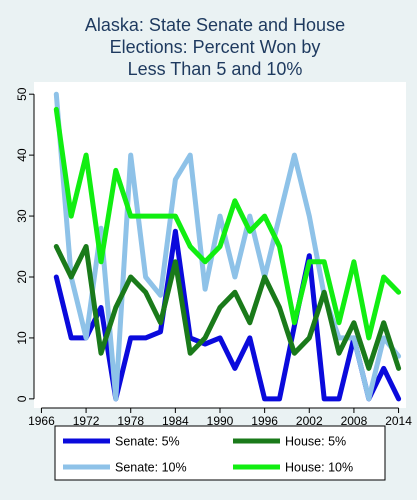 The image size is (417, 500). Describe the element at coordinates (25, 244) in the screenshot. I see `y-axis: 0 10 20 30 40 50` at that location.